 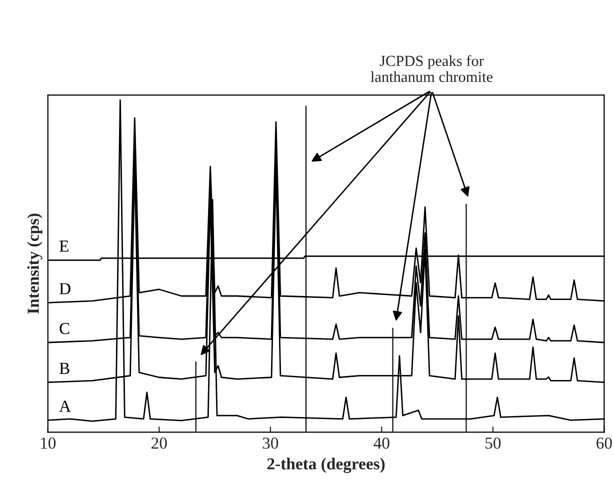 What do you see at coordinates (382, 443) in the screenshot?
I see `x-tick-label: 40` at bounding box center [382, 443].